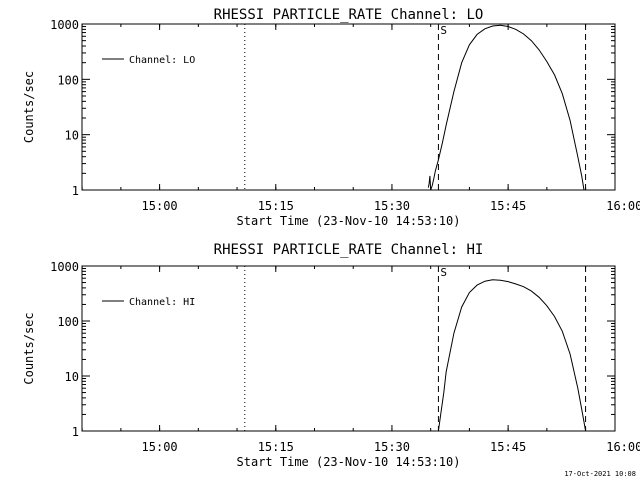 The width and height of the screenshot is (640, 480). Describe the element at coordinates (349, 15) in the screenshot. I see `chart-title: RHESSI PARTICLE_RATE Channel: LO` at that location.